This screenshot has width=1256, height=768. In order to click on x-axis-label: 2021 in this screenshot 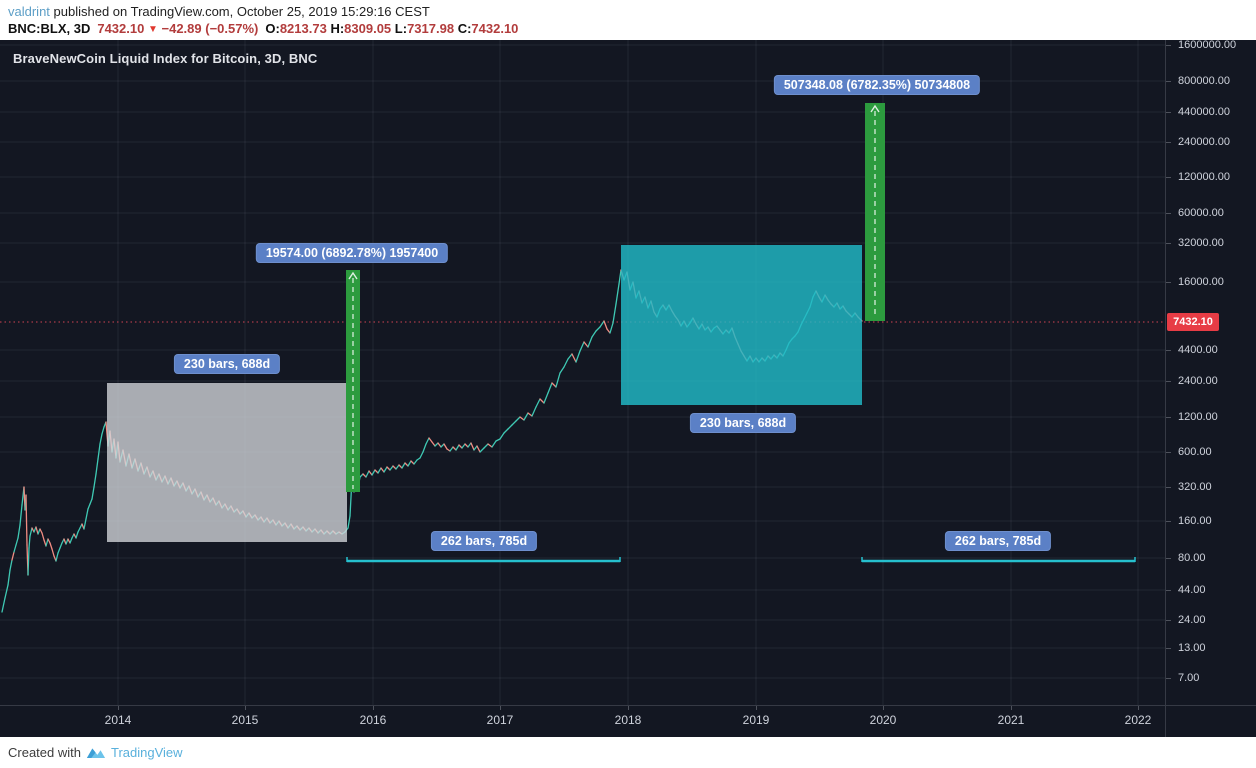, I will do `click(1011, 720)`.